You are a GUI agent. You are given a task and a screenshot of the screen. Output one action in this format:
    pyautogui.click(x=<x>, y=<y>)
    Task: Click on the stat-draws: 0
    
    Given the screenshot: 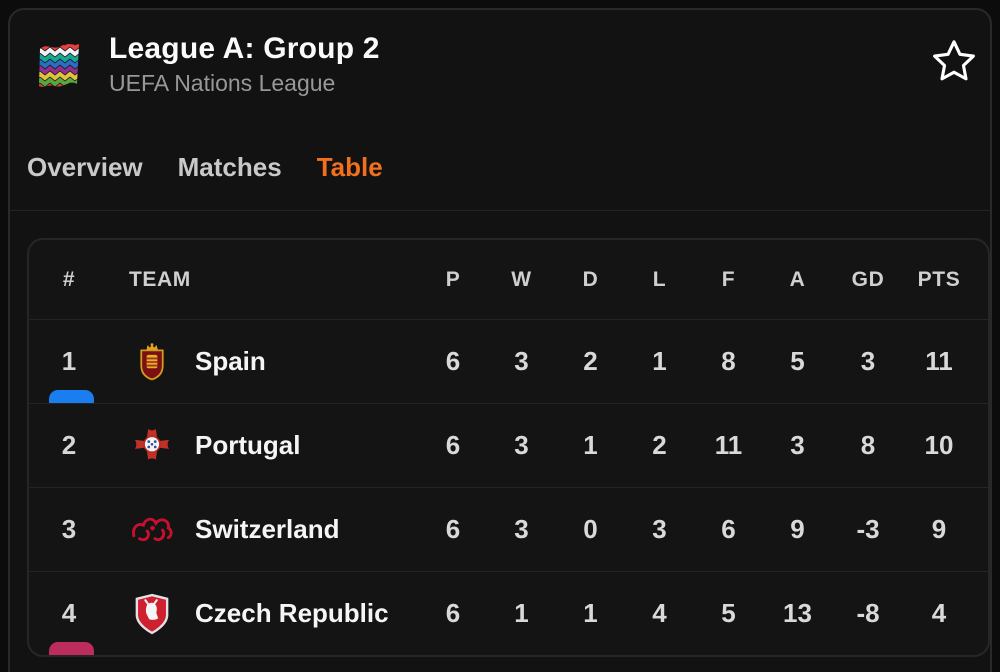 What is the action you would take?
    pyautogui.click(x=590, y=529)
    